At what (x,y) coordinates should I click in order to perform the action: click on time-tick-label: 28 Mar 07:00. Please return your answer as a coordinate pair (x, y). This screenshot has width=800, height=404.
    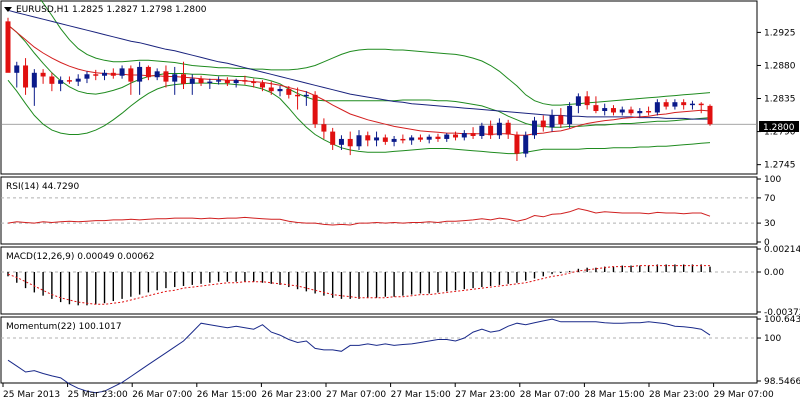
    Looking at the image, I should click on (550, 395).